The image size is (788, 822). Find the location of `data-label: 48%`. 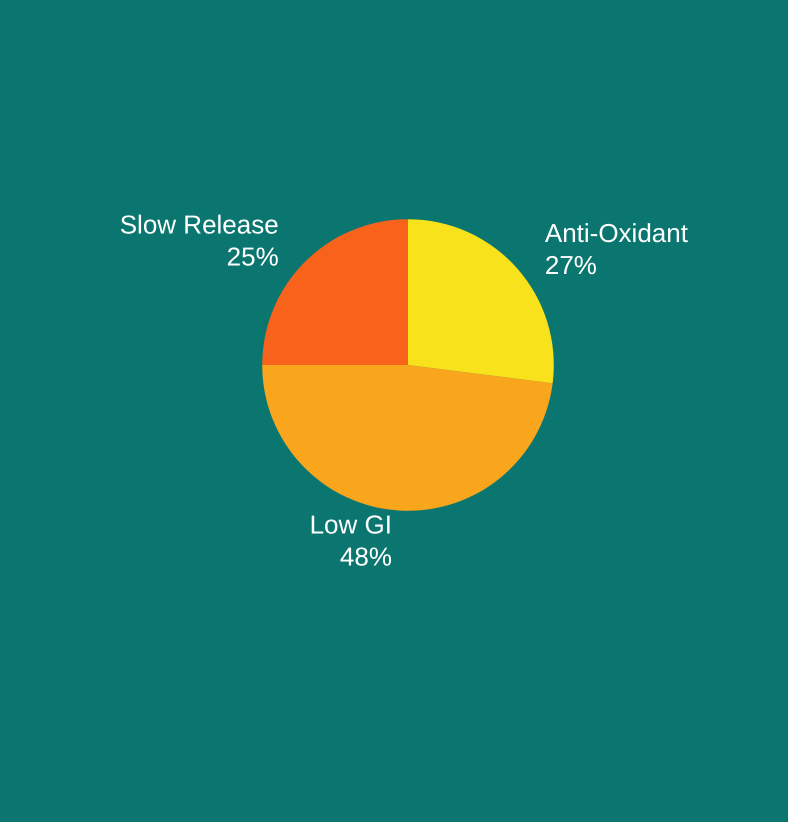

data-label: 48% is located at coordinates (366, 556).